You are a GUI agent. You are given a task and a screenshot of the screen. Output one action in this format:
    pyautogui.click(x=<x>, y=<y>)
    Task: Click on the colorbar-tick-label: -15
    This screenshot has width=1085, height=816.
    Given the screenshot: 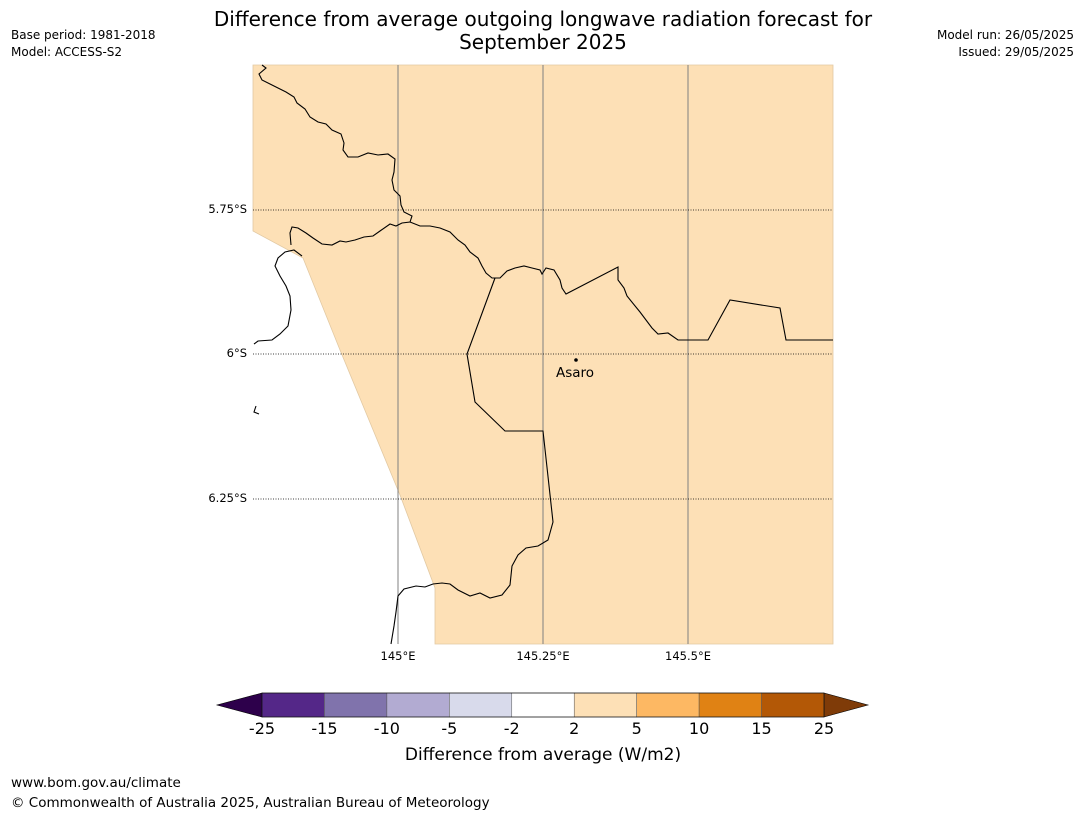 What is the action you would take?
    pyautogui.click(x=324, y=728)
    